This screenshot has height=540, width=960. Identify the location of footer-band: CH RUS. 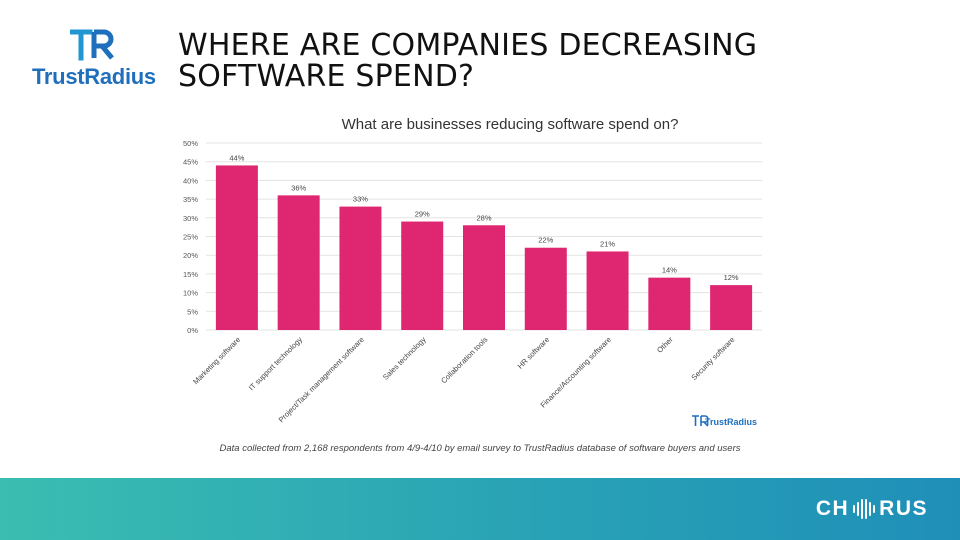
(480, 509).